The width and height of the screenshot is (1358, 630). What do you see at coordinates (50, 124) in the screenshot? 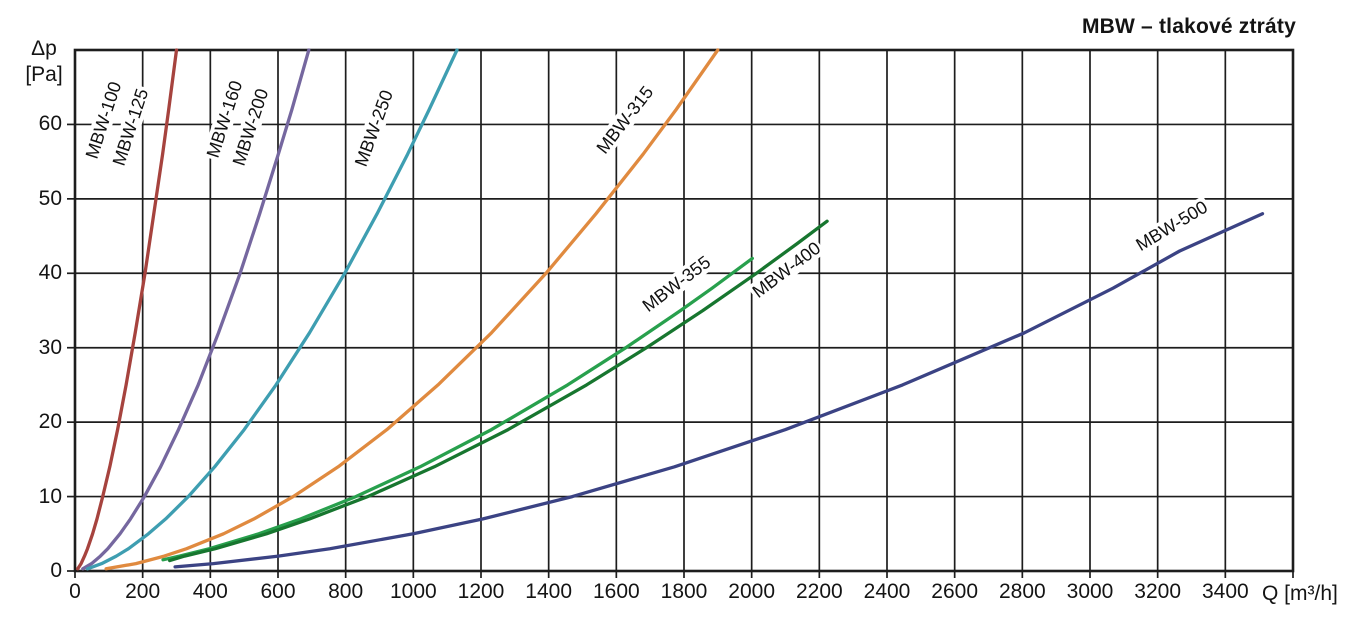
I see `y-tick-label: 60` at bounding box center [50, 124].